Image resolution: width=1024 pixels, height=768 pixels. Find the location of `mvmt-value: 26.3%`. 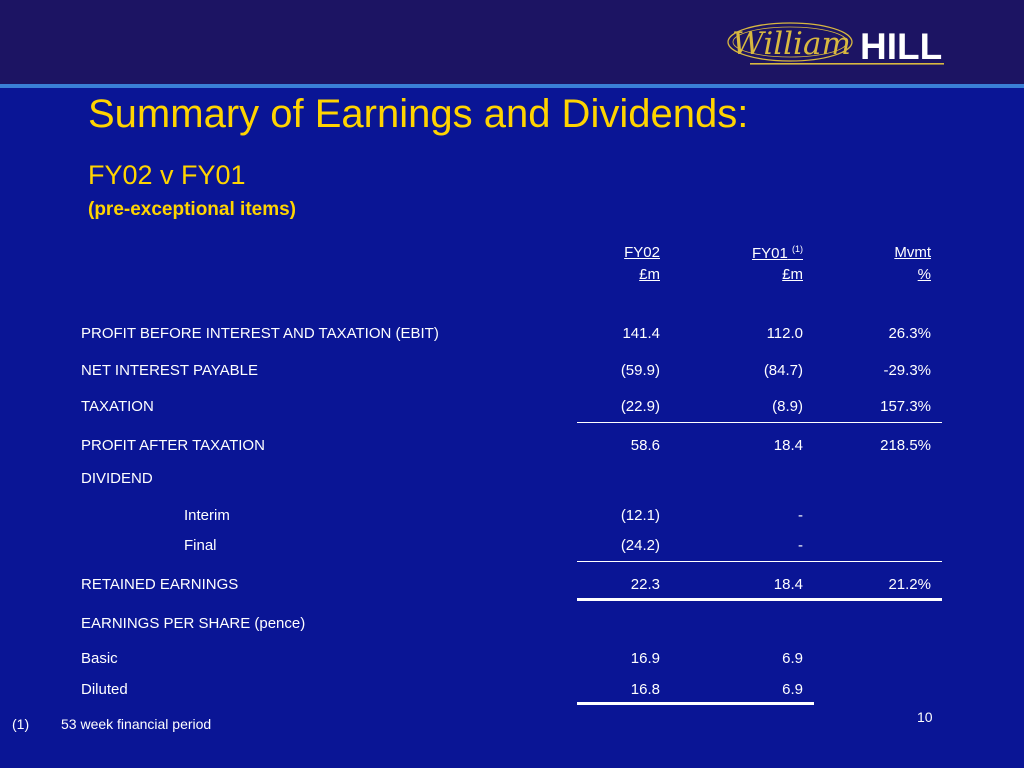

mvmt-value: 26.3% is located at coordinates (909, 333).